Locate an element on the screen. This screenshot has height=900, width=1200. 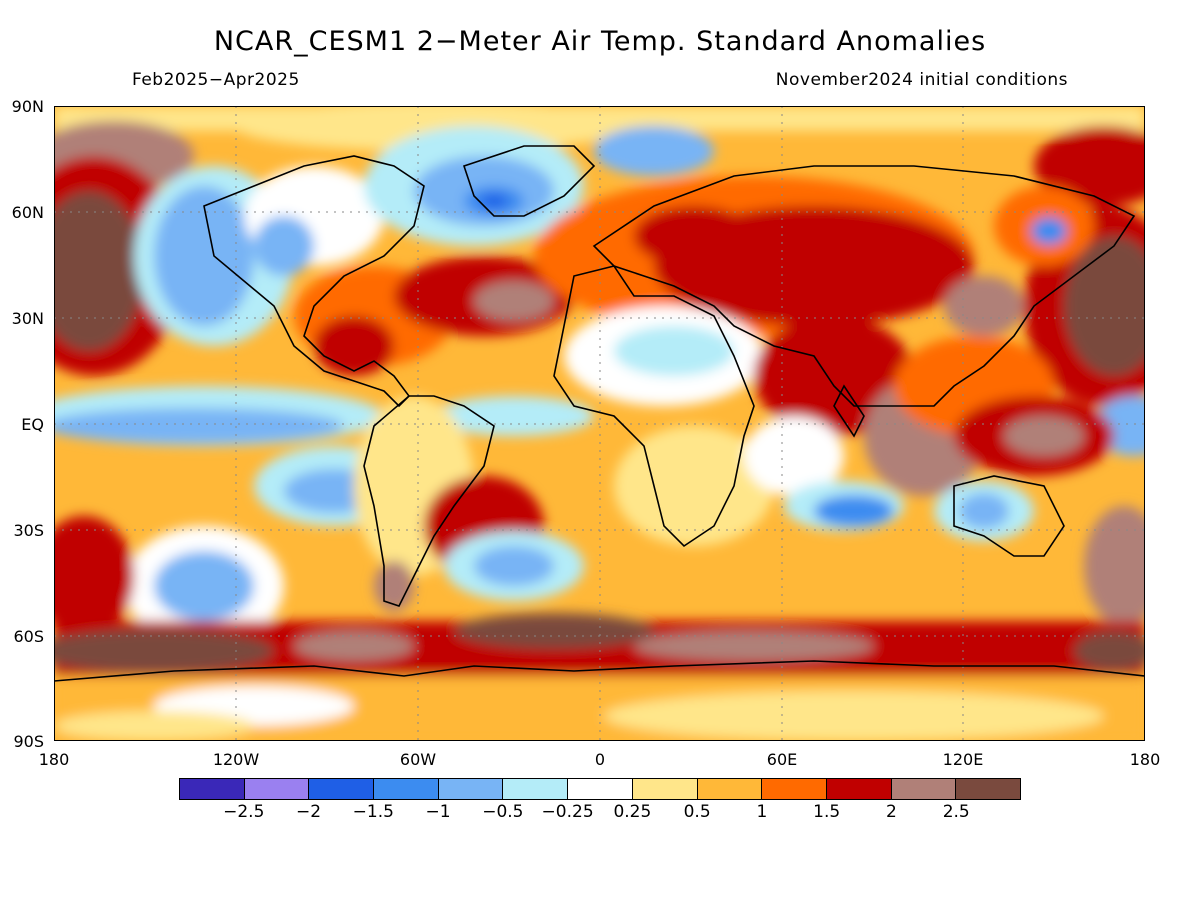
lat-tick-label: 60S is located at coordinates (28, 636).